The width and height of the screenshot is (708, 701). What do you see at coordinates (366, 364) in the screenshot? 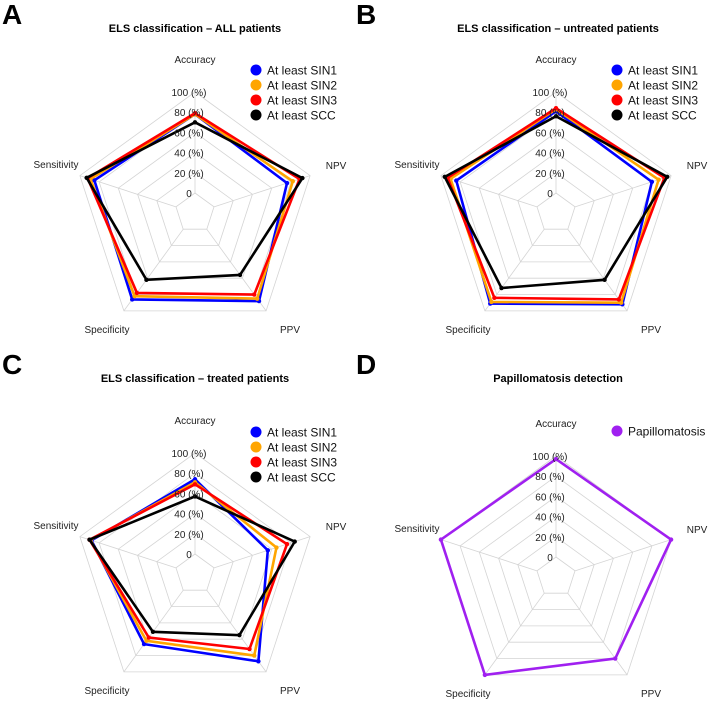
I see `panel-letter: D` at bounding box center [366, 364].